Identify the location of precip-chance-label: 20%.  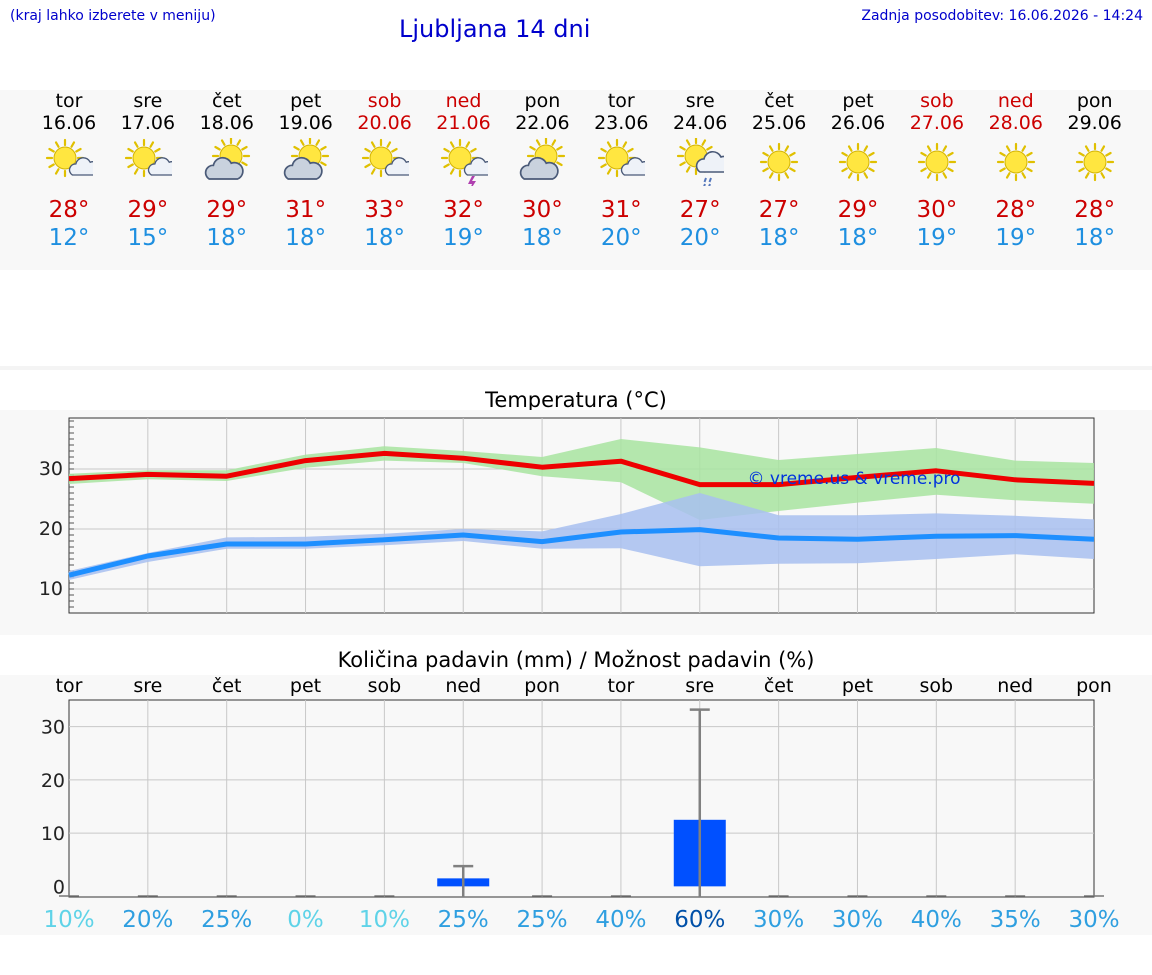
(147, 920).